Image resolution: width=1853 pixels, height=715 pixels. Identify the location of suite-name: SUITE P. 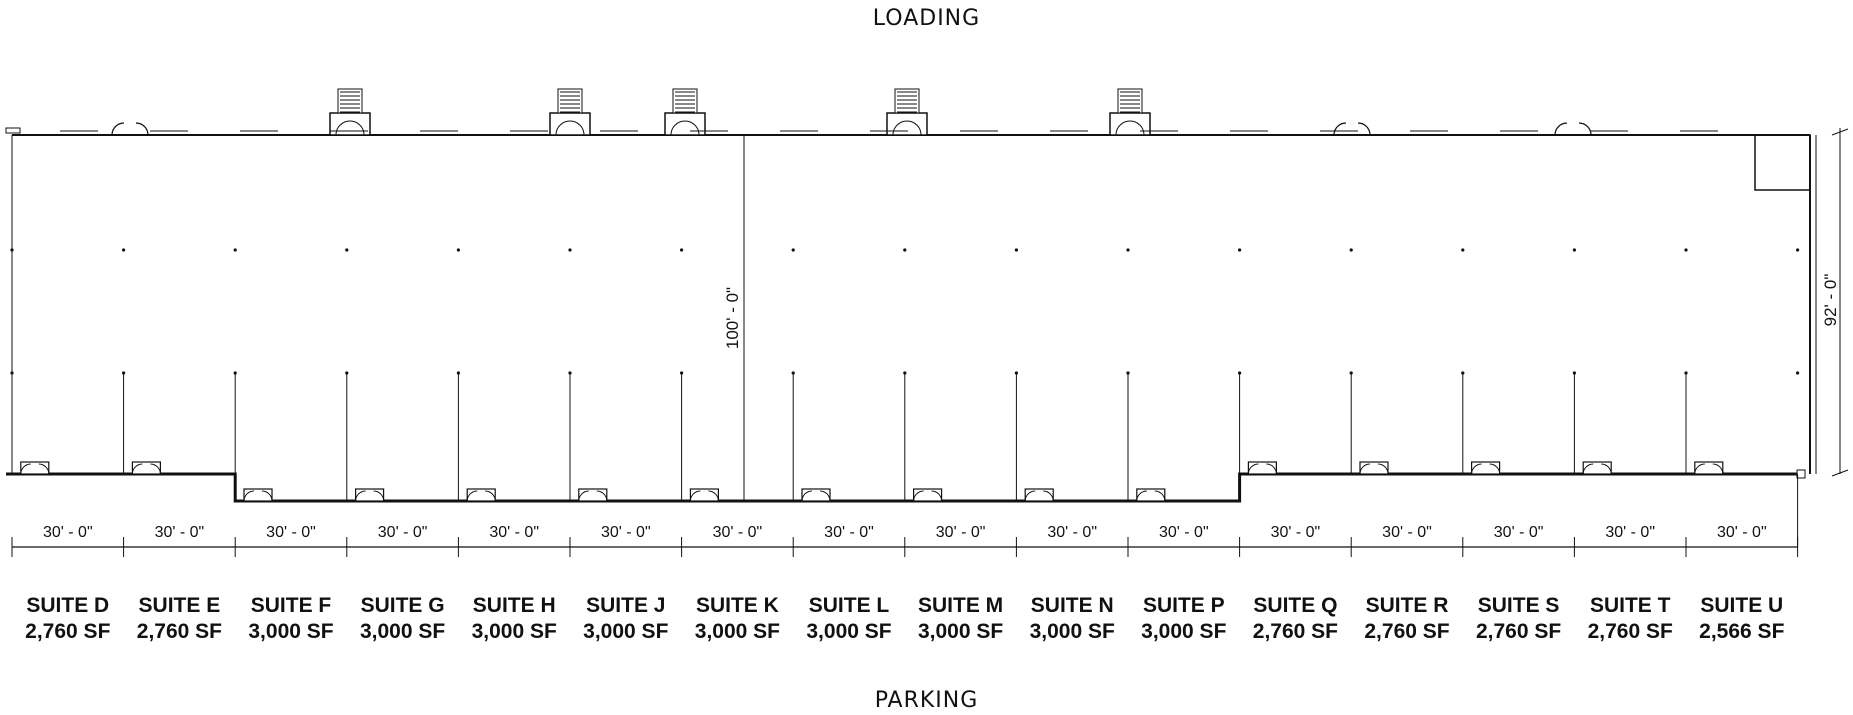
(1184, 605).